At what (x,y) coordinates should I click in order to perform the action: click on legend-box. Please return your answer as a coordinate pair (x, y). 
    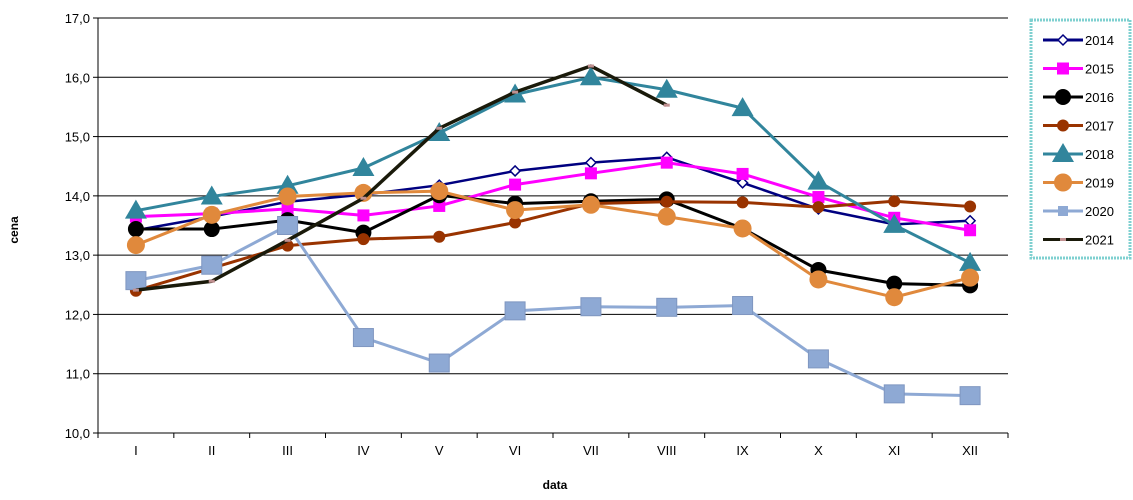
    Looking at the image, I should click on (1080, 139).